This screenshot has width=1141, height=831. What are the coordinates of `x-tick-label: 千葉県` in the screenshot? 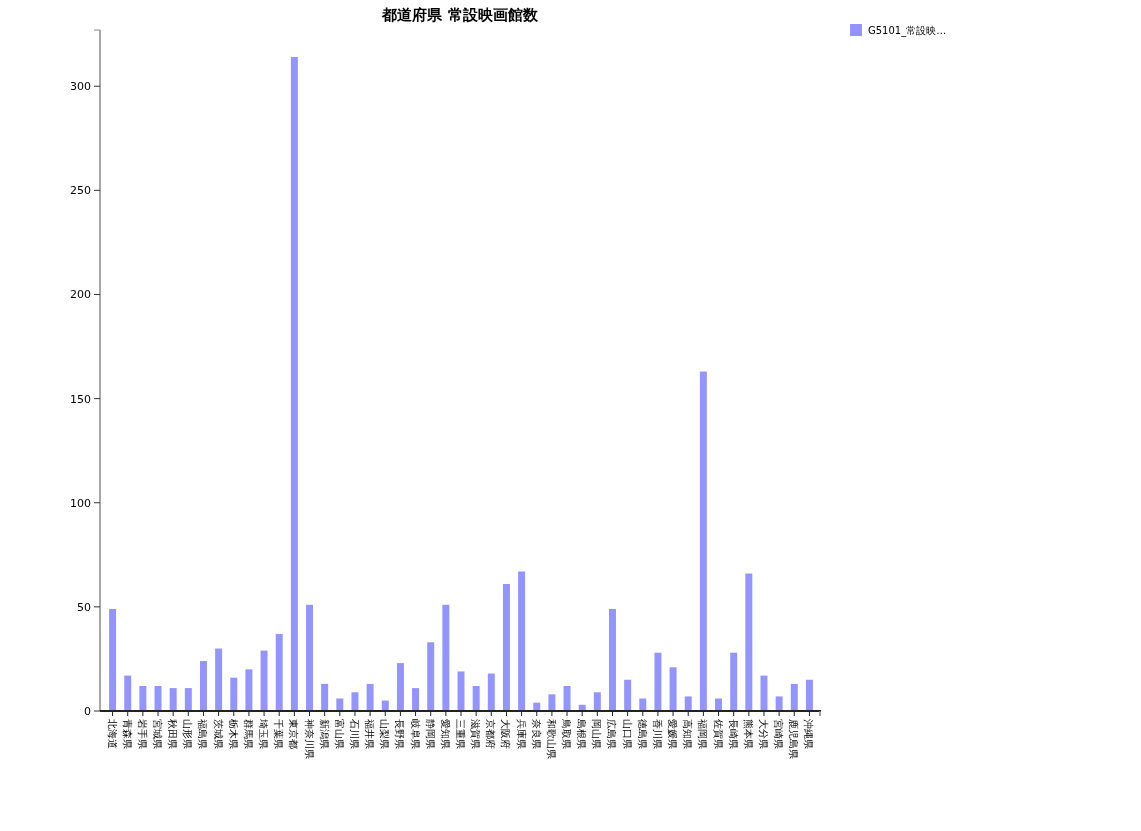 It's located at (279, 734).